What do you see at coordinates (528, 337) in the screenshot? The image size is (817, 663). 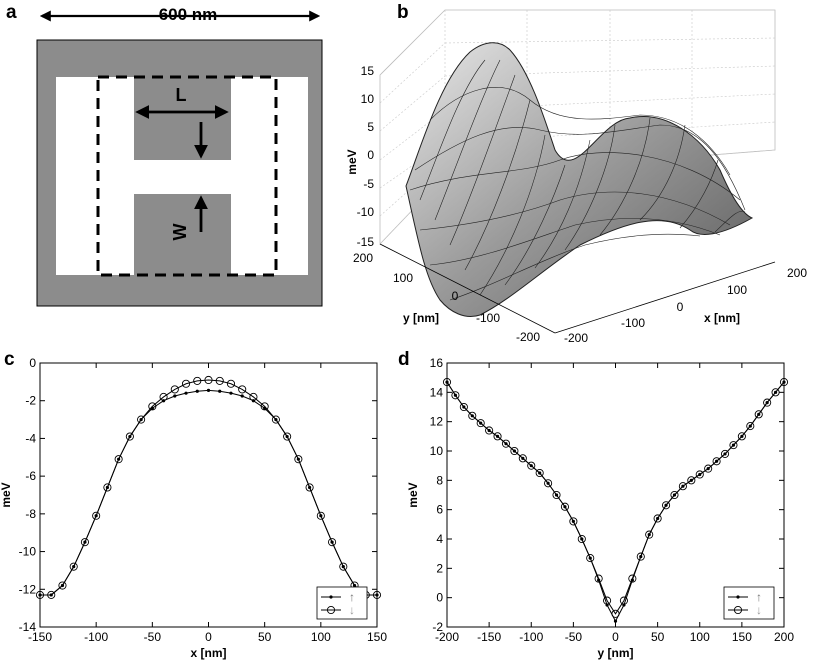 I see `y-tick: -200` at bounding box center [528, 337].